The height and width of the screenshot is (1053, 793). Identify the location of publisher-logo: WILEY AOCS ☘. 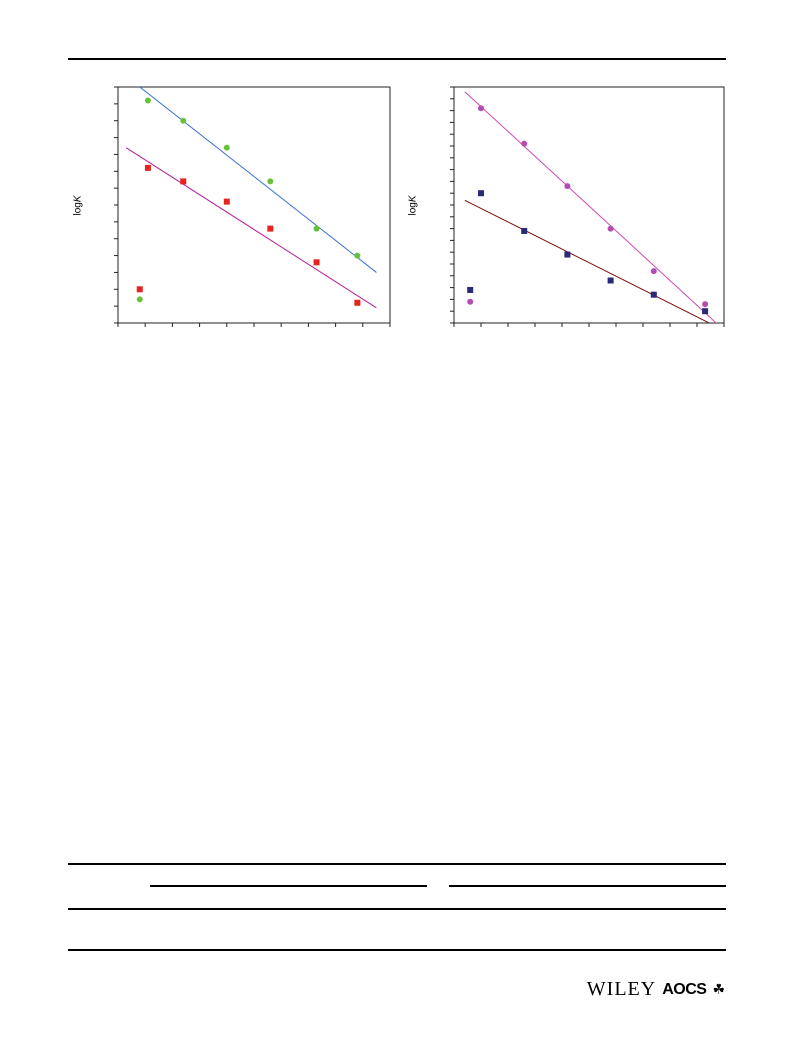
(656, 989).